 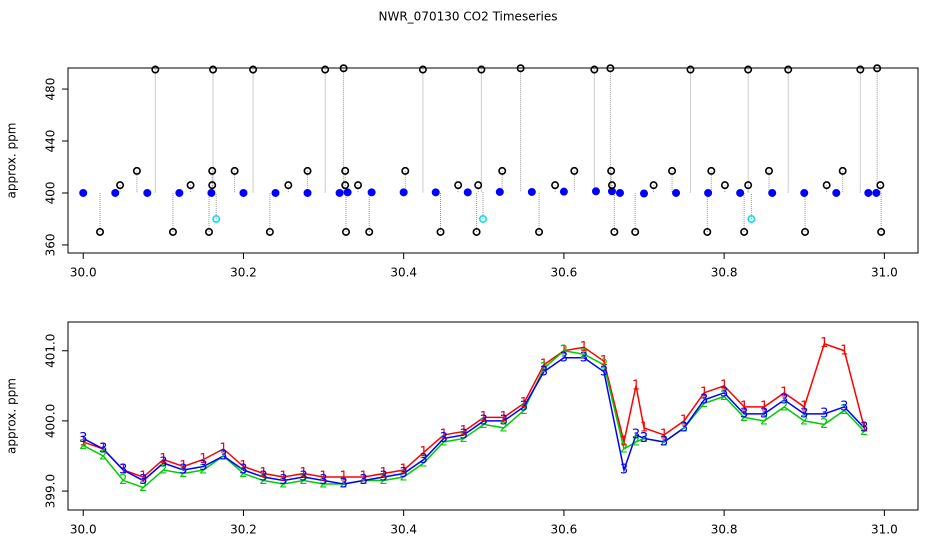 I want to click on y-tick-label: 401.0, so click(x=51, y=351).